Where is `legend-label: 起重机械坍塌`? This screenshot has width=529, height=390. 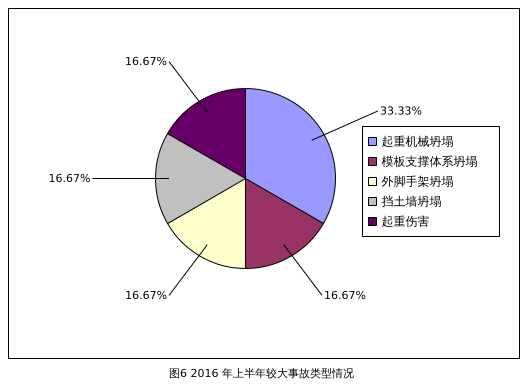
legend-label: 起重机械坍塌 is located at coordinates (418, 141).